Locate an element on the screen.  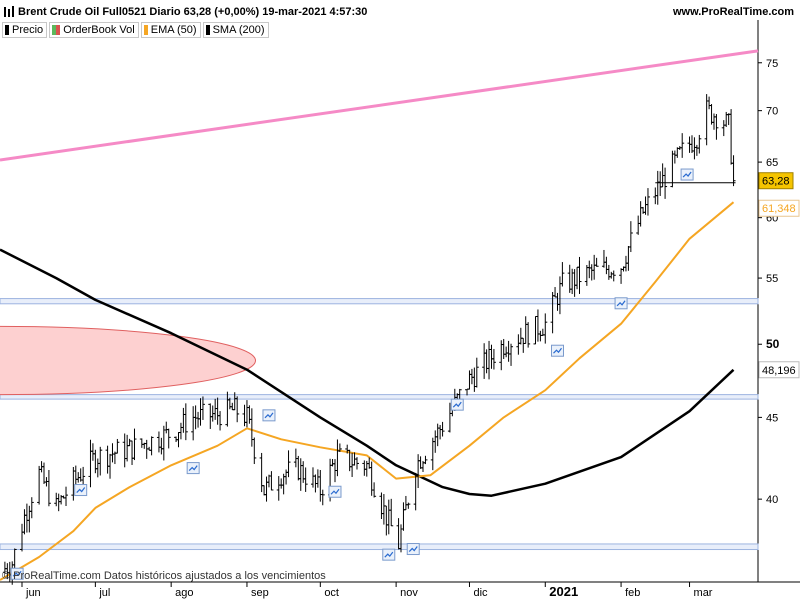
sma-last-badge is located at coordinates (779, 370).